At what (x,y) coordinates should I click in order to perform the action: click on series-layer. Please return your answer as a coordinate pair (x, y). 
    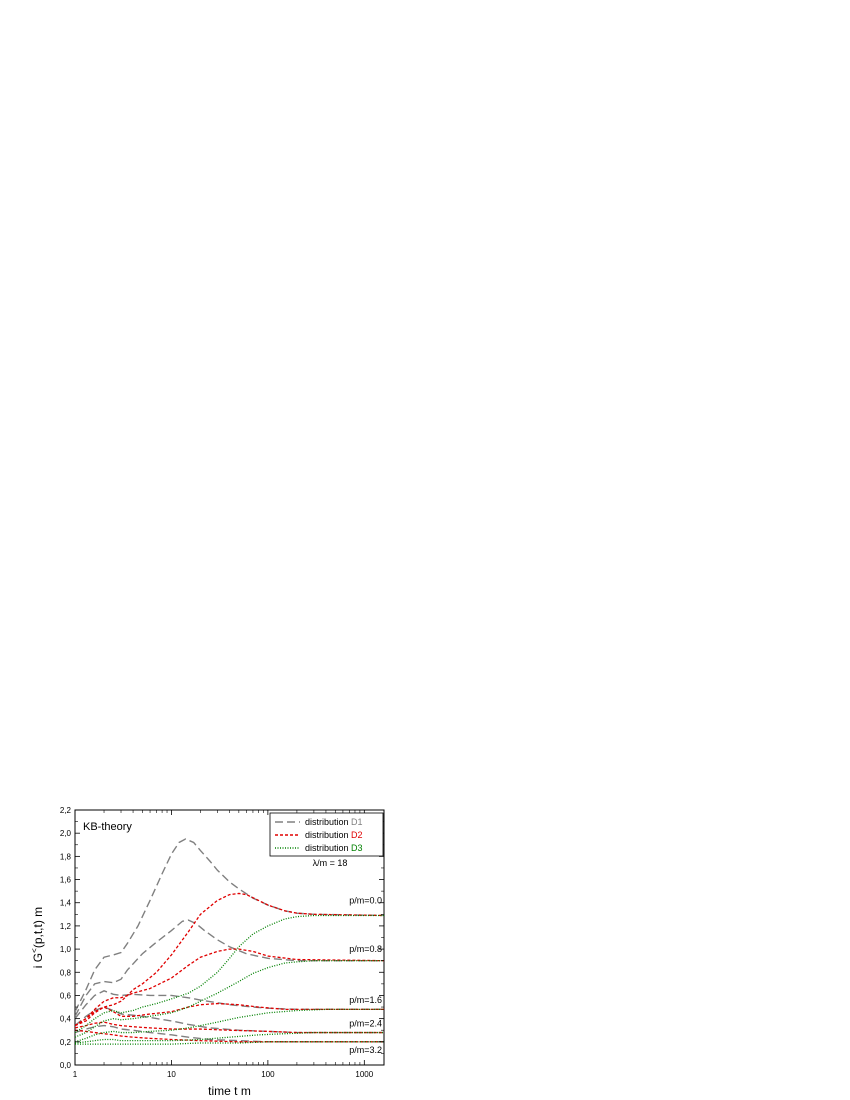
    Looking at the image, I should click on (229, 941).